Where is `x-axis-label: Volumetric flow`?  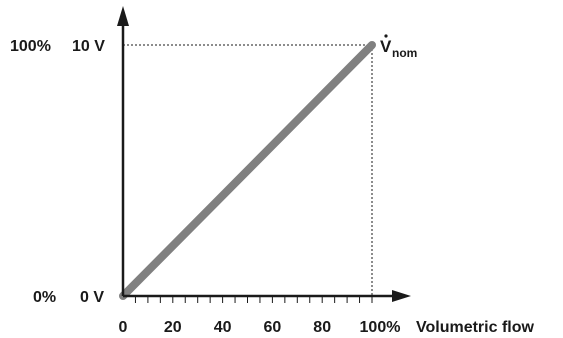
x-axis-label: Volumetric flow is located at coordinates (475, 327).